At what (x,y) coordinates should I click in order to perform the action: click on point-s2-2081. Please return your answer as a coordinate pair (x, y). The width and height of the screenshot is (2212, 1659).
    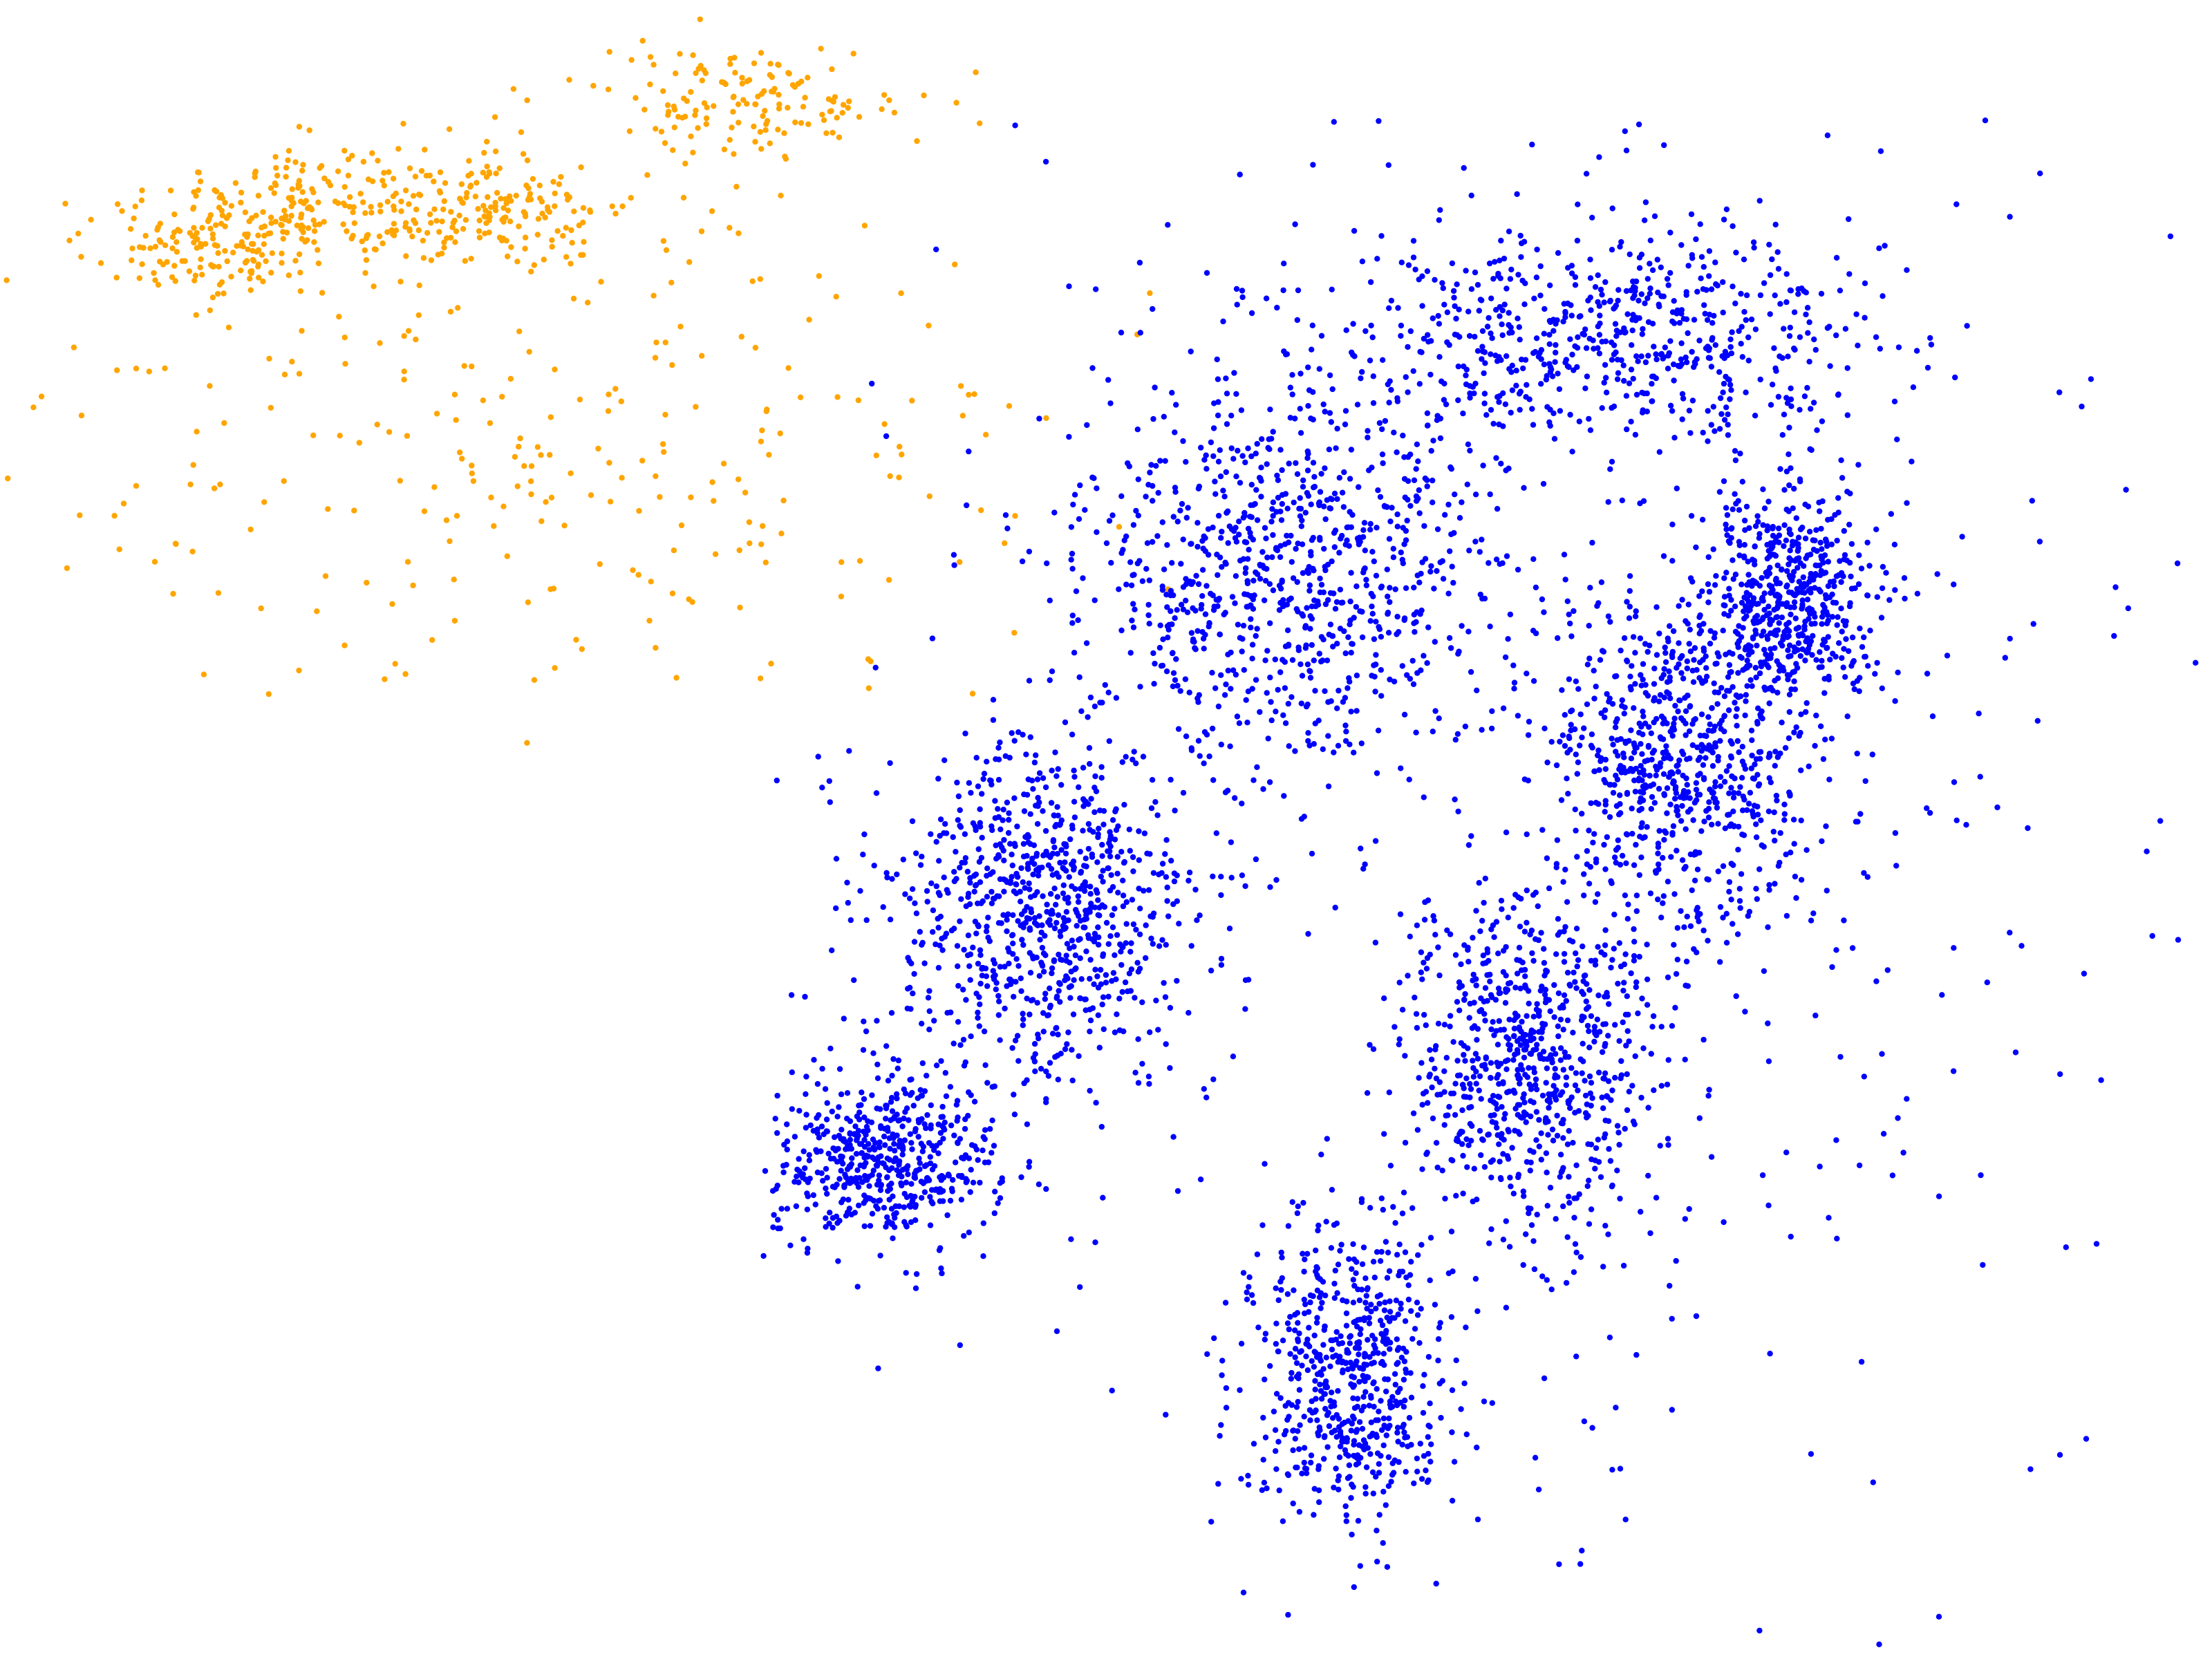
    Looking at the image, I should click on (1350, 602).